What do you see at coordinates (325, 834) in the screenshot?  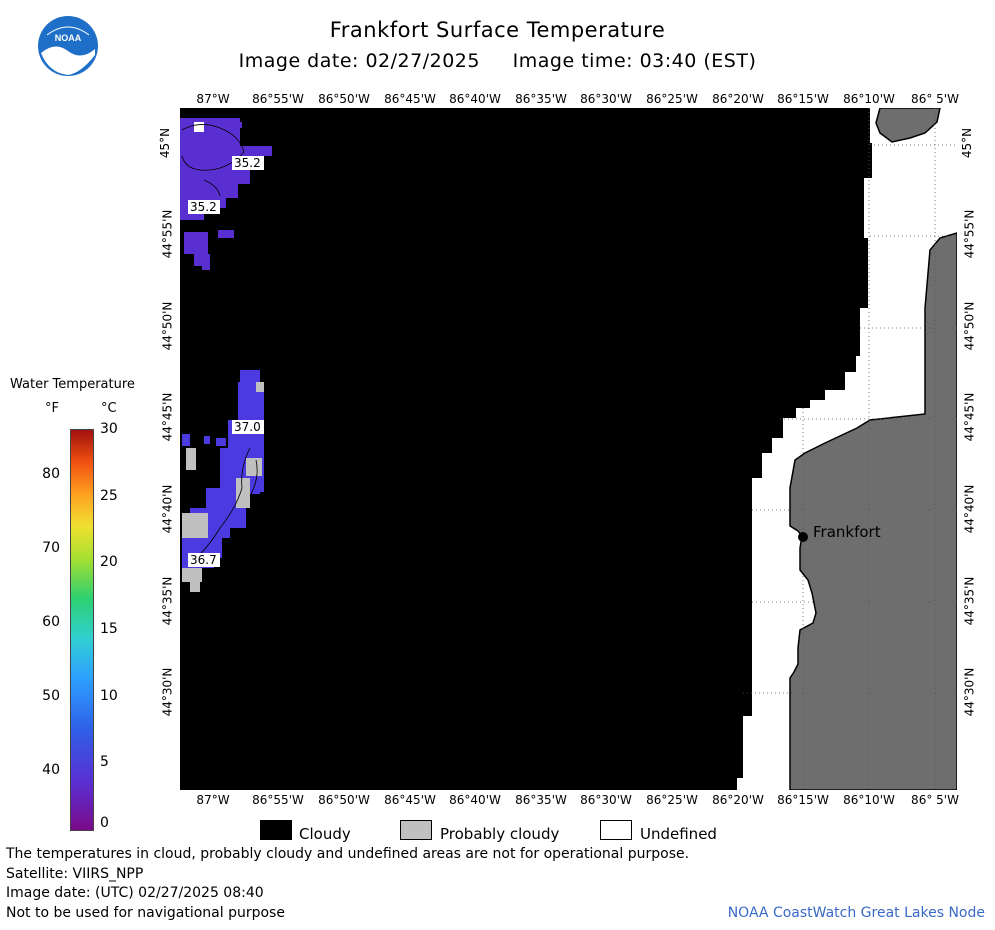 I see `key-label-cloudy: Cloudy` at bounding box center [325, 834].